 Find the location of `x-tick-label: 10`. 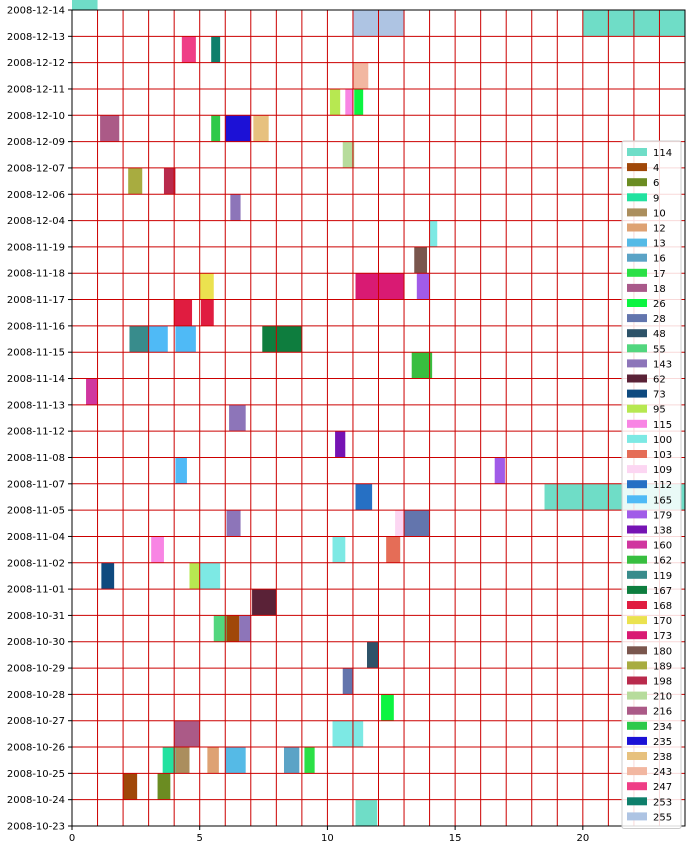

x-tick-label: 10 is located at coordinates (327, 838).